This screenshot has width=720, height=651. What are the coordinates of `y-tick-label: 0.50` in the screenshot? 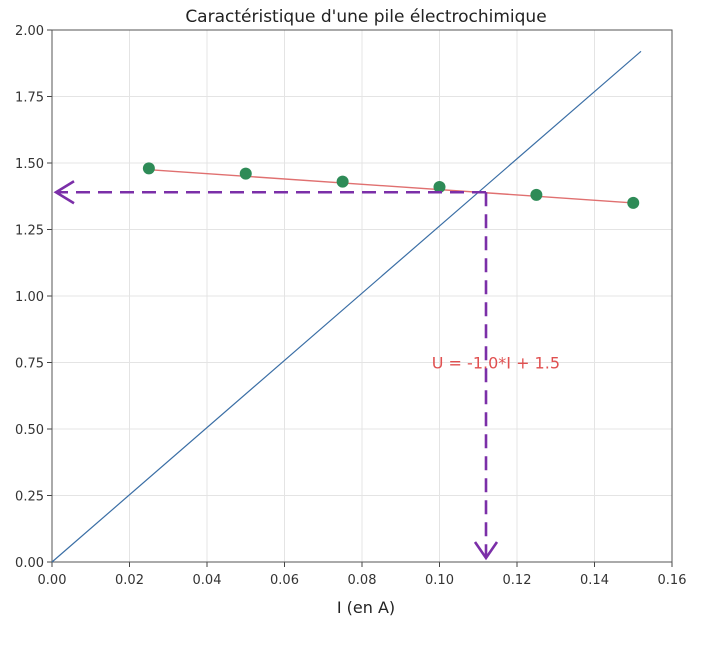 It's located at (29, 430).